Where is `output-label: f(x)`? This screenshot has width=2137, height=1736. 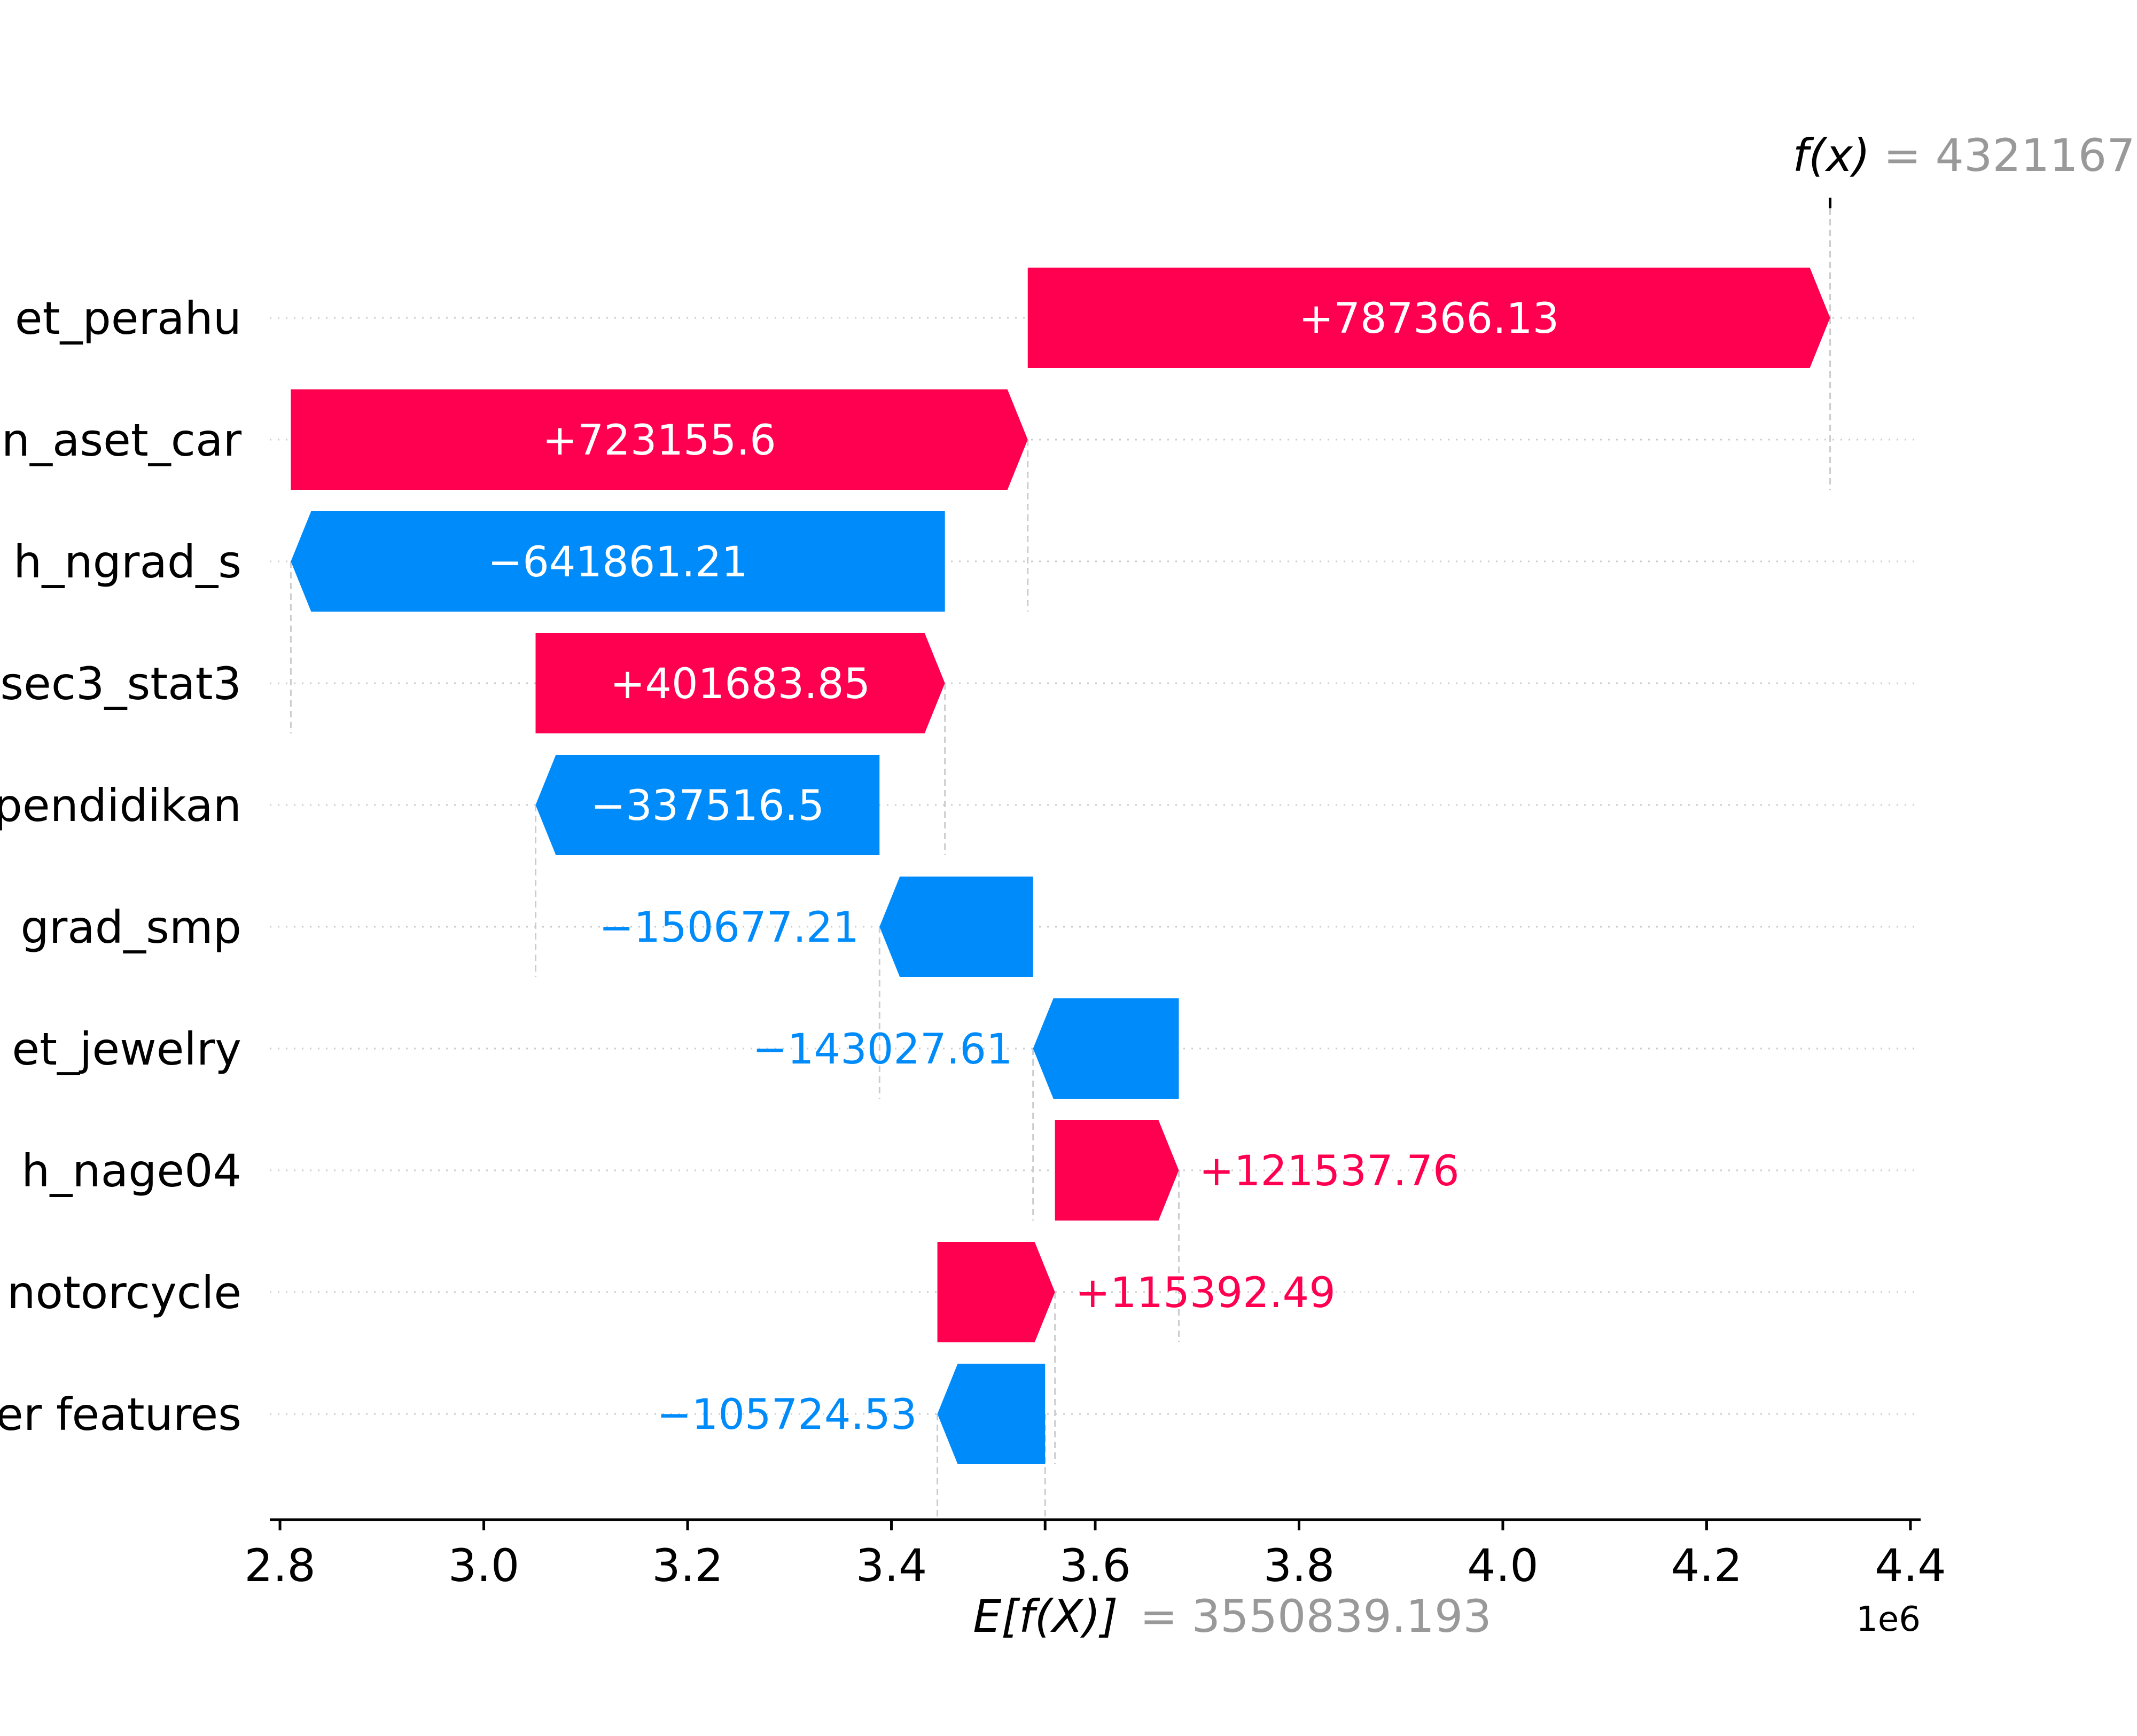
output-label: f(x) is located at coordinates (1831, 155).